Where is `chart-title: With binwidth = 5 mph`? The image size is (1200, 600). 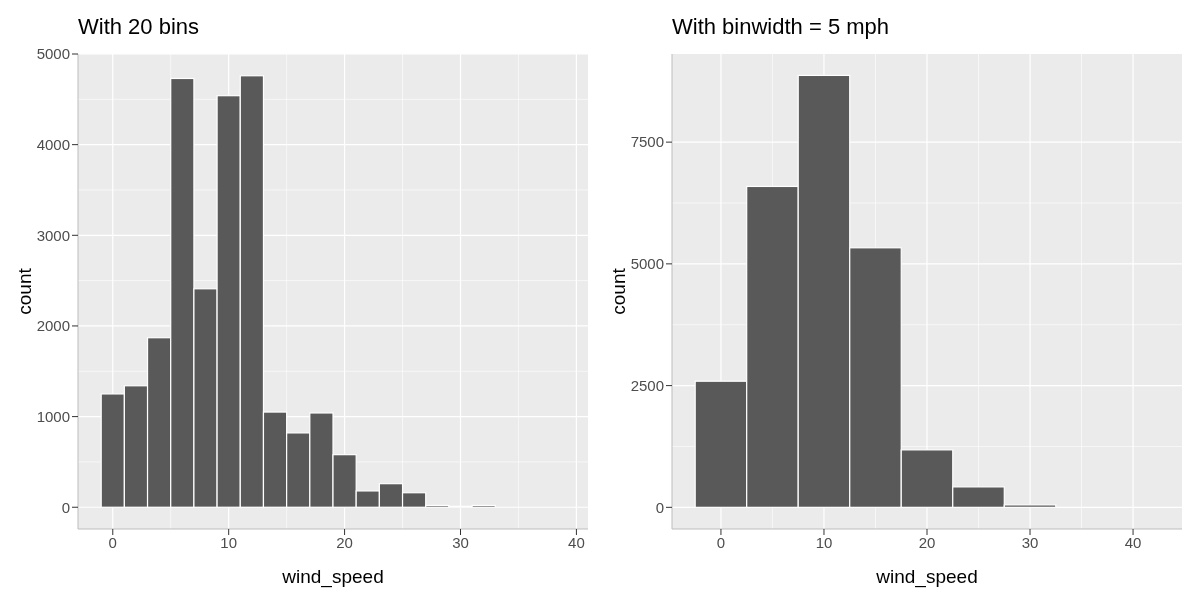
chart-title: With binwidth = 5 mph is located at coordinates (781, 27).